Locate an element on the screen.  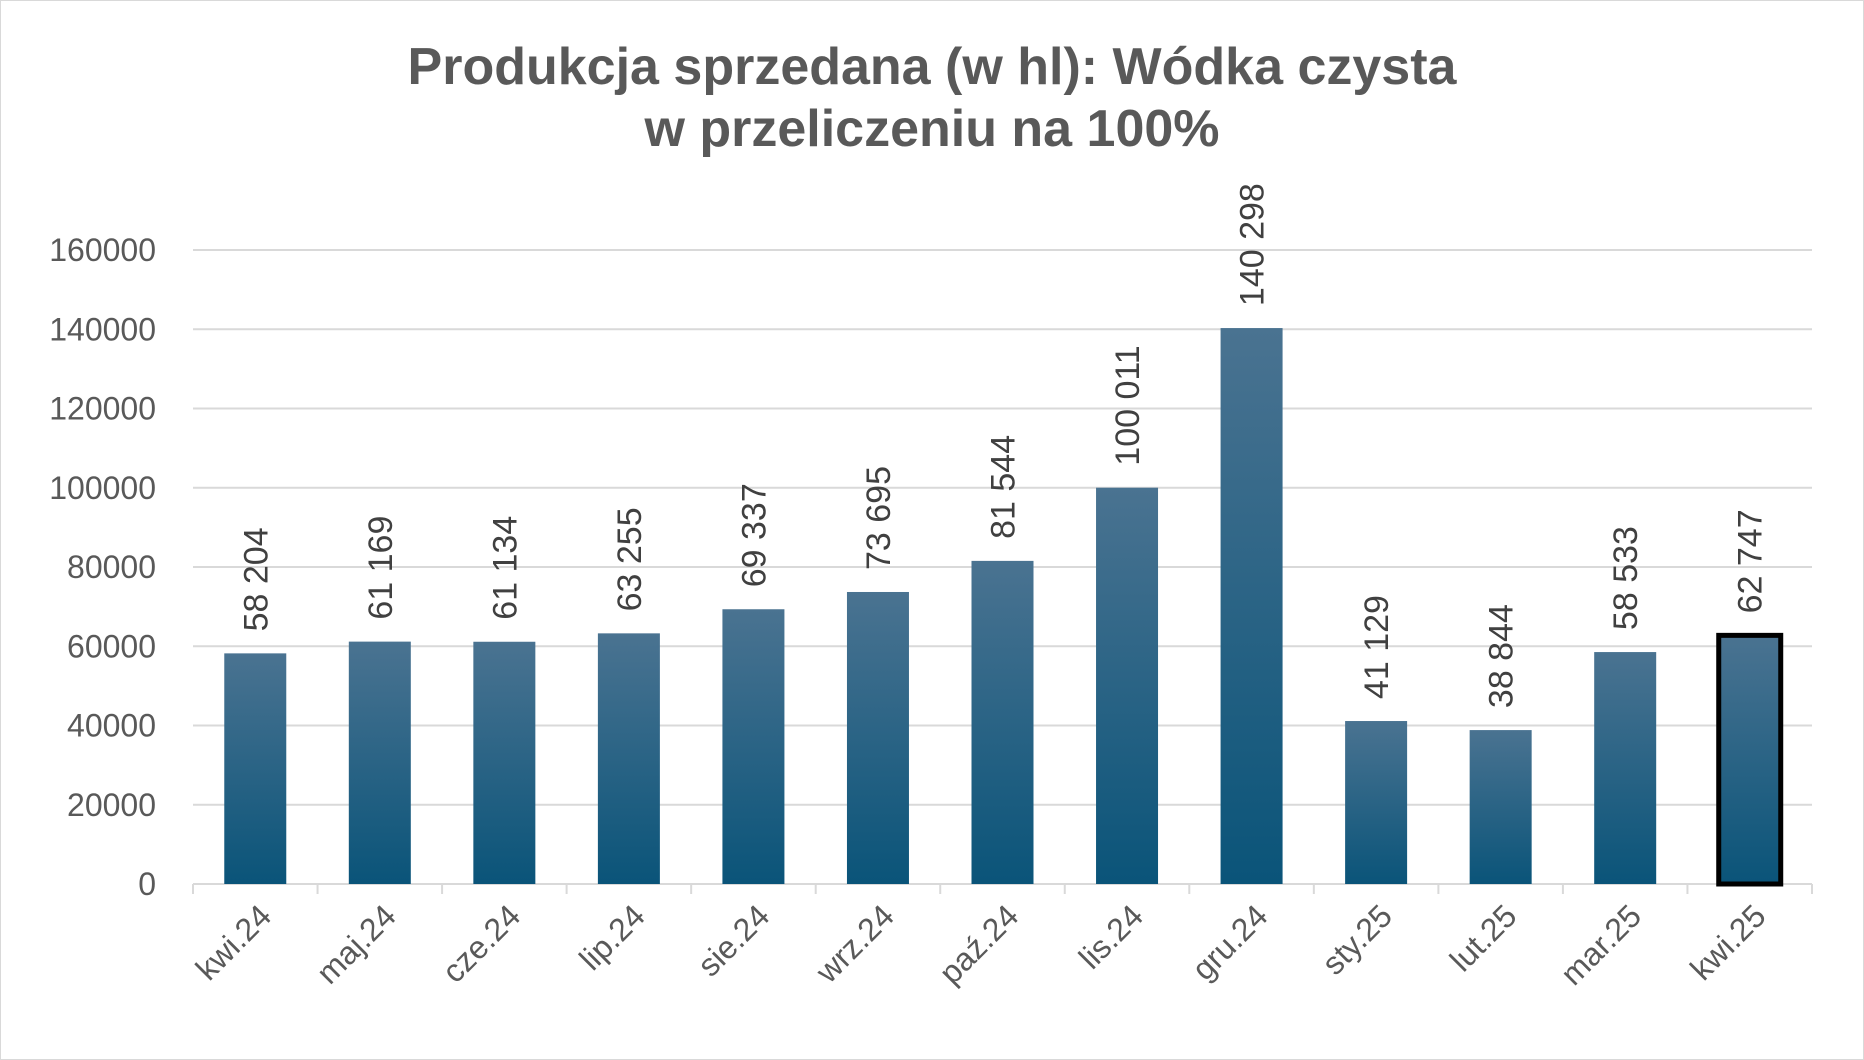
x-tick-label: lip.24 is located at coordinates (612, 937).